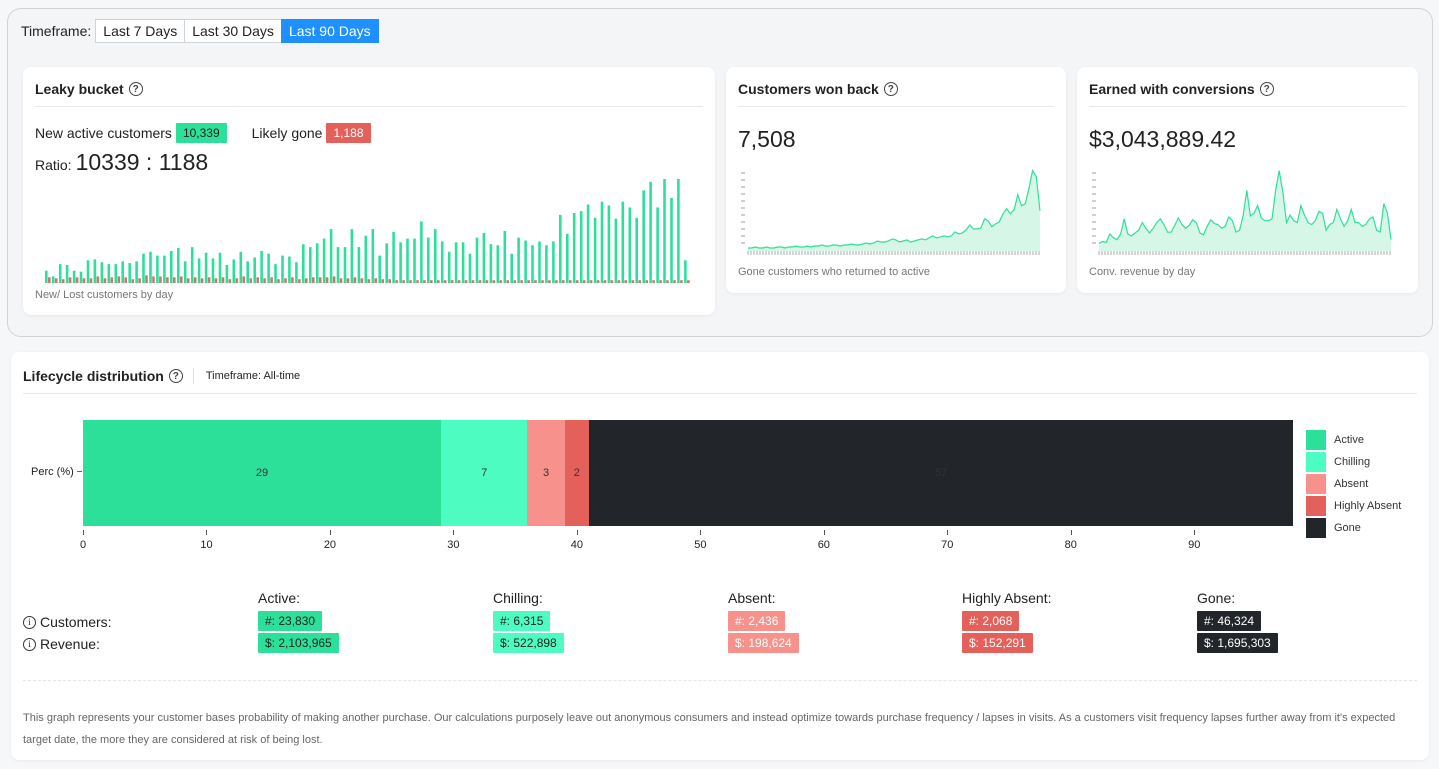 Image resolution: width=1439 pixels, height=769 pixels. I want to click on new-lost-customers-chart, so click(367, 231).